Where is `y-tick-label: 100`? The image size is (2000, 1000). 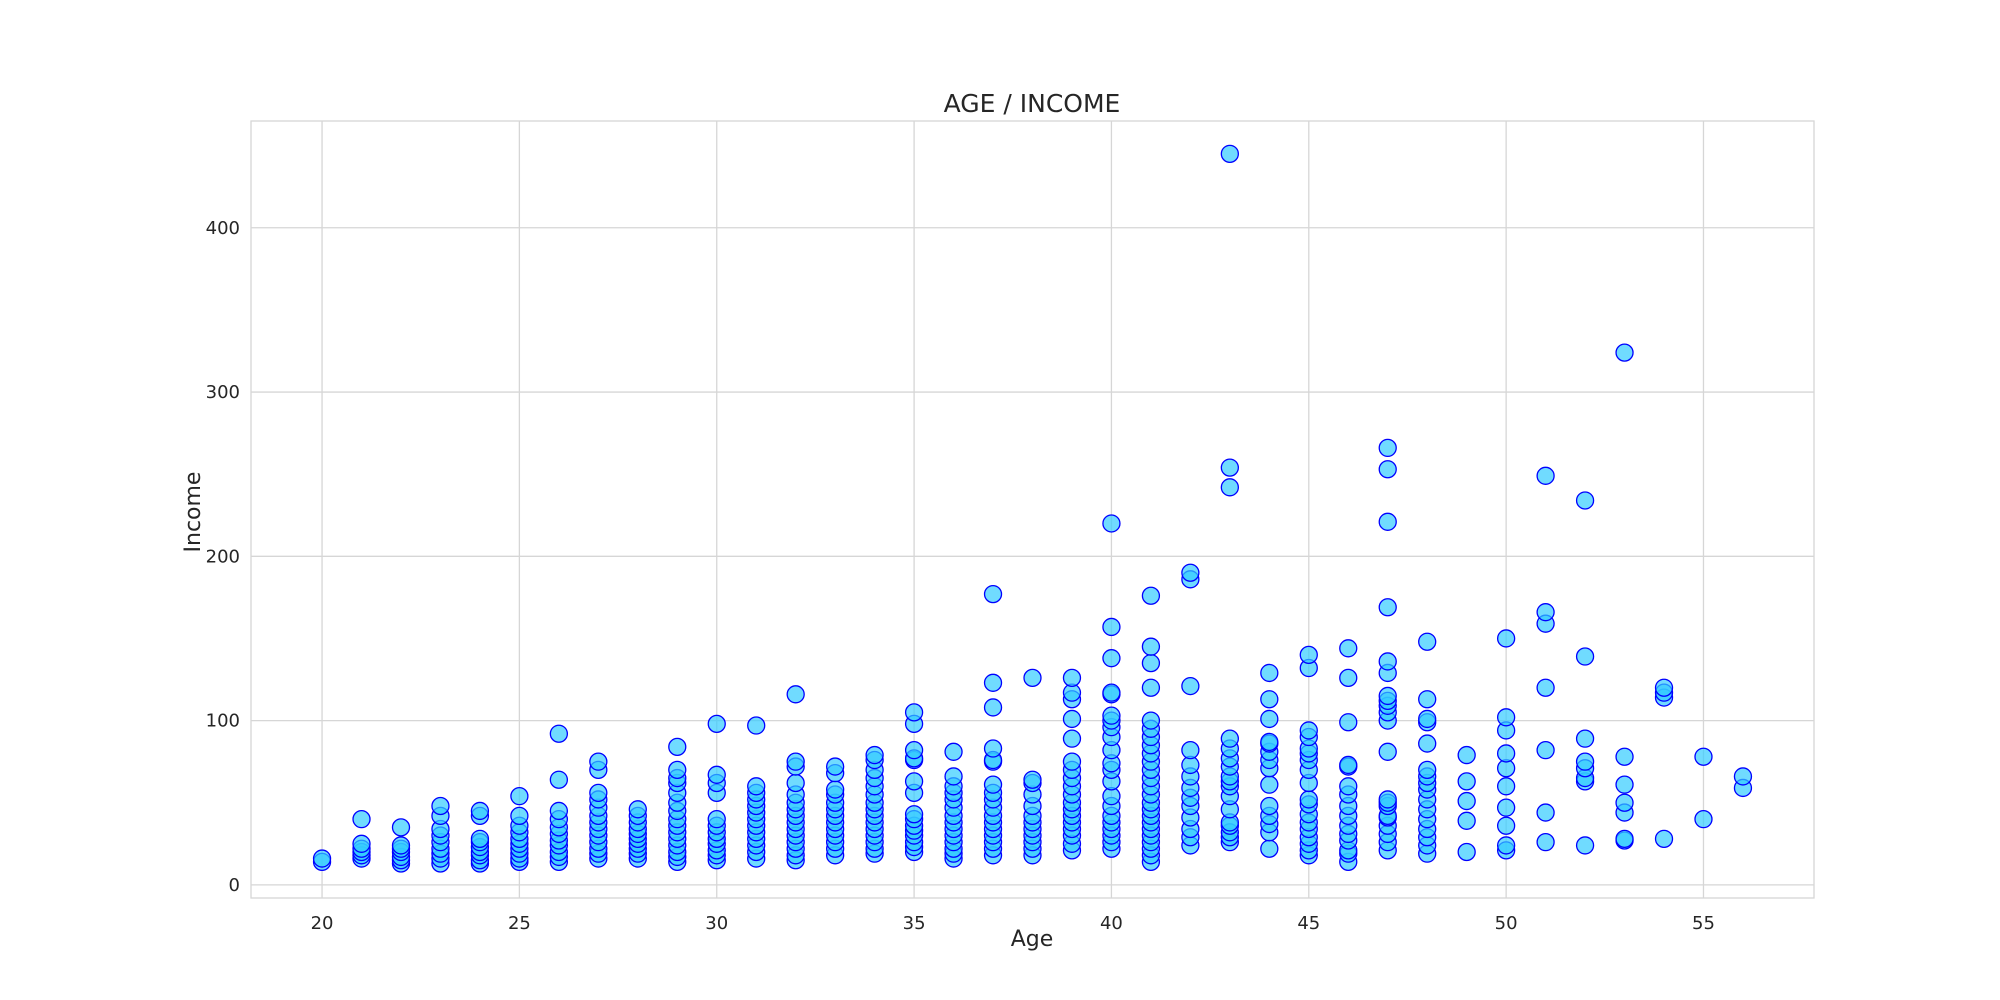 y-tick-label: 100 is located at coordinates (223, 721).